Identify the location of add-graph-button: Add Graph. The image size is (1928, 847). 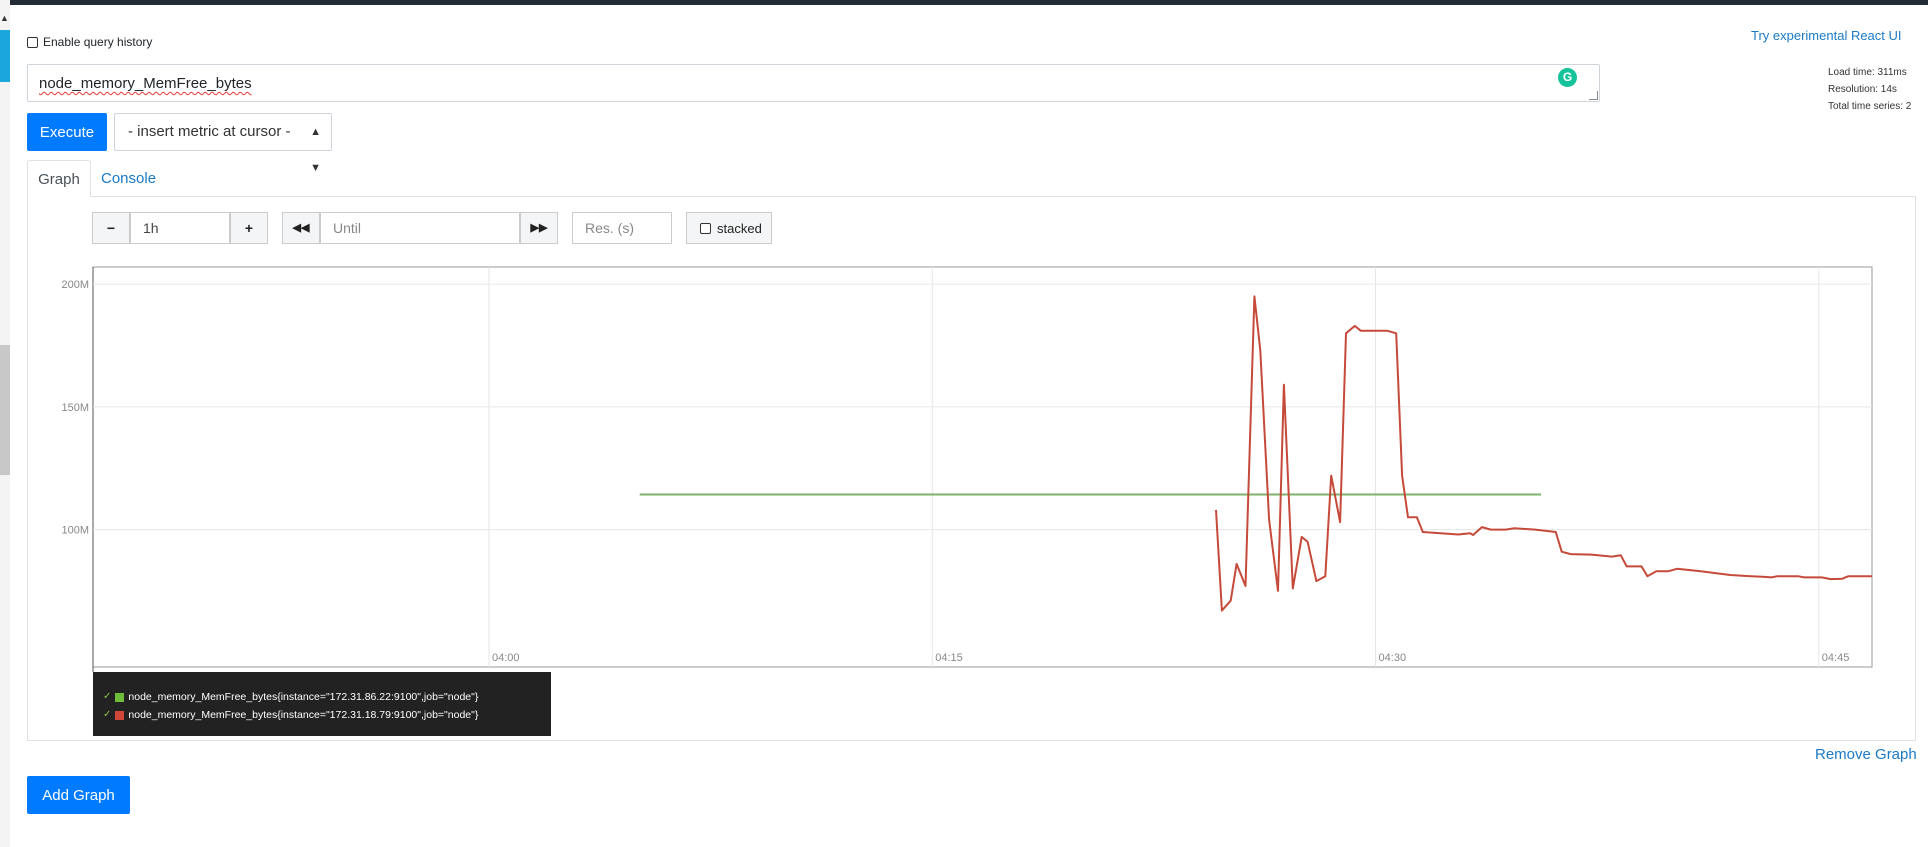
(78, 795).